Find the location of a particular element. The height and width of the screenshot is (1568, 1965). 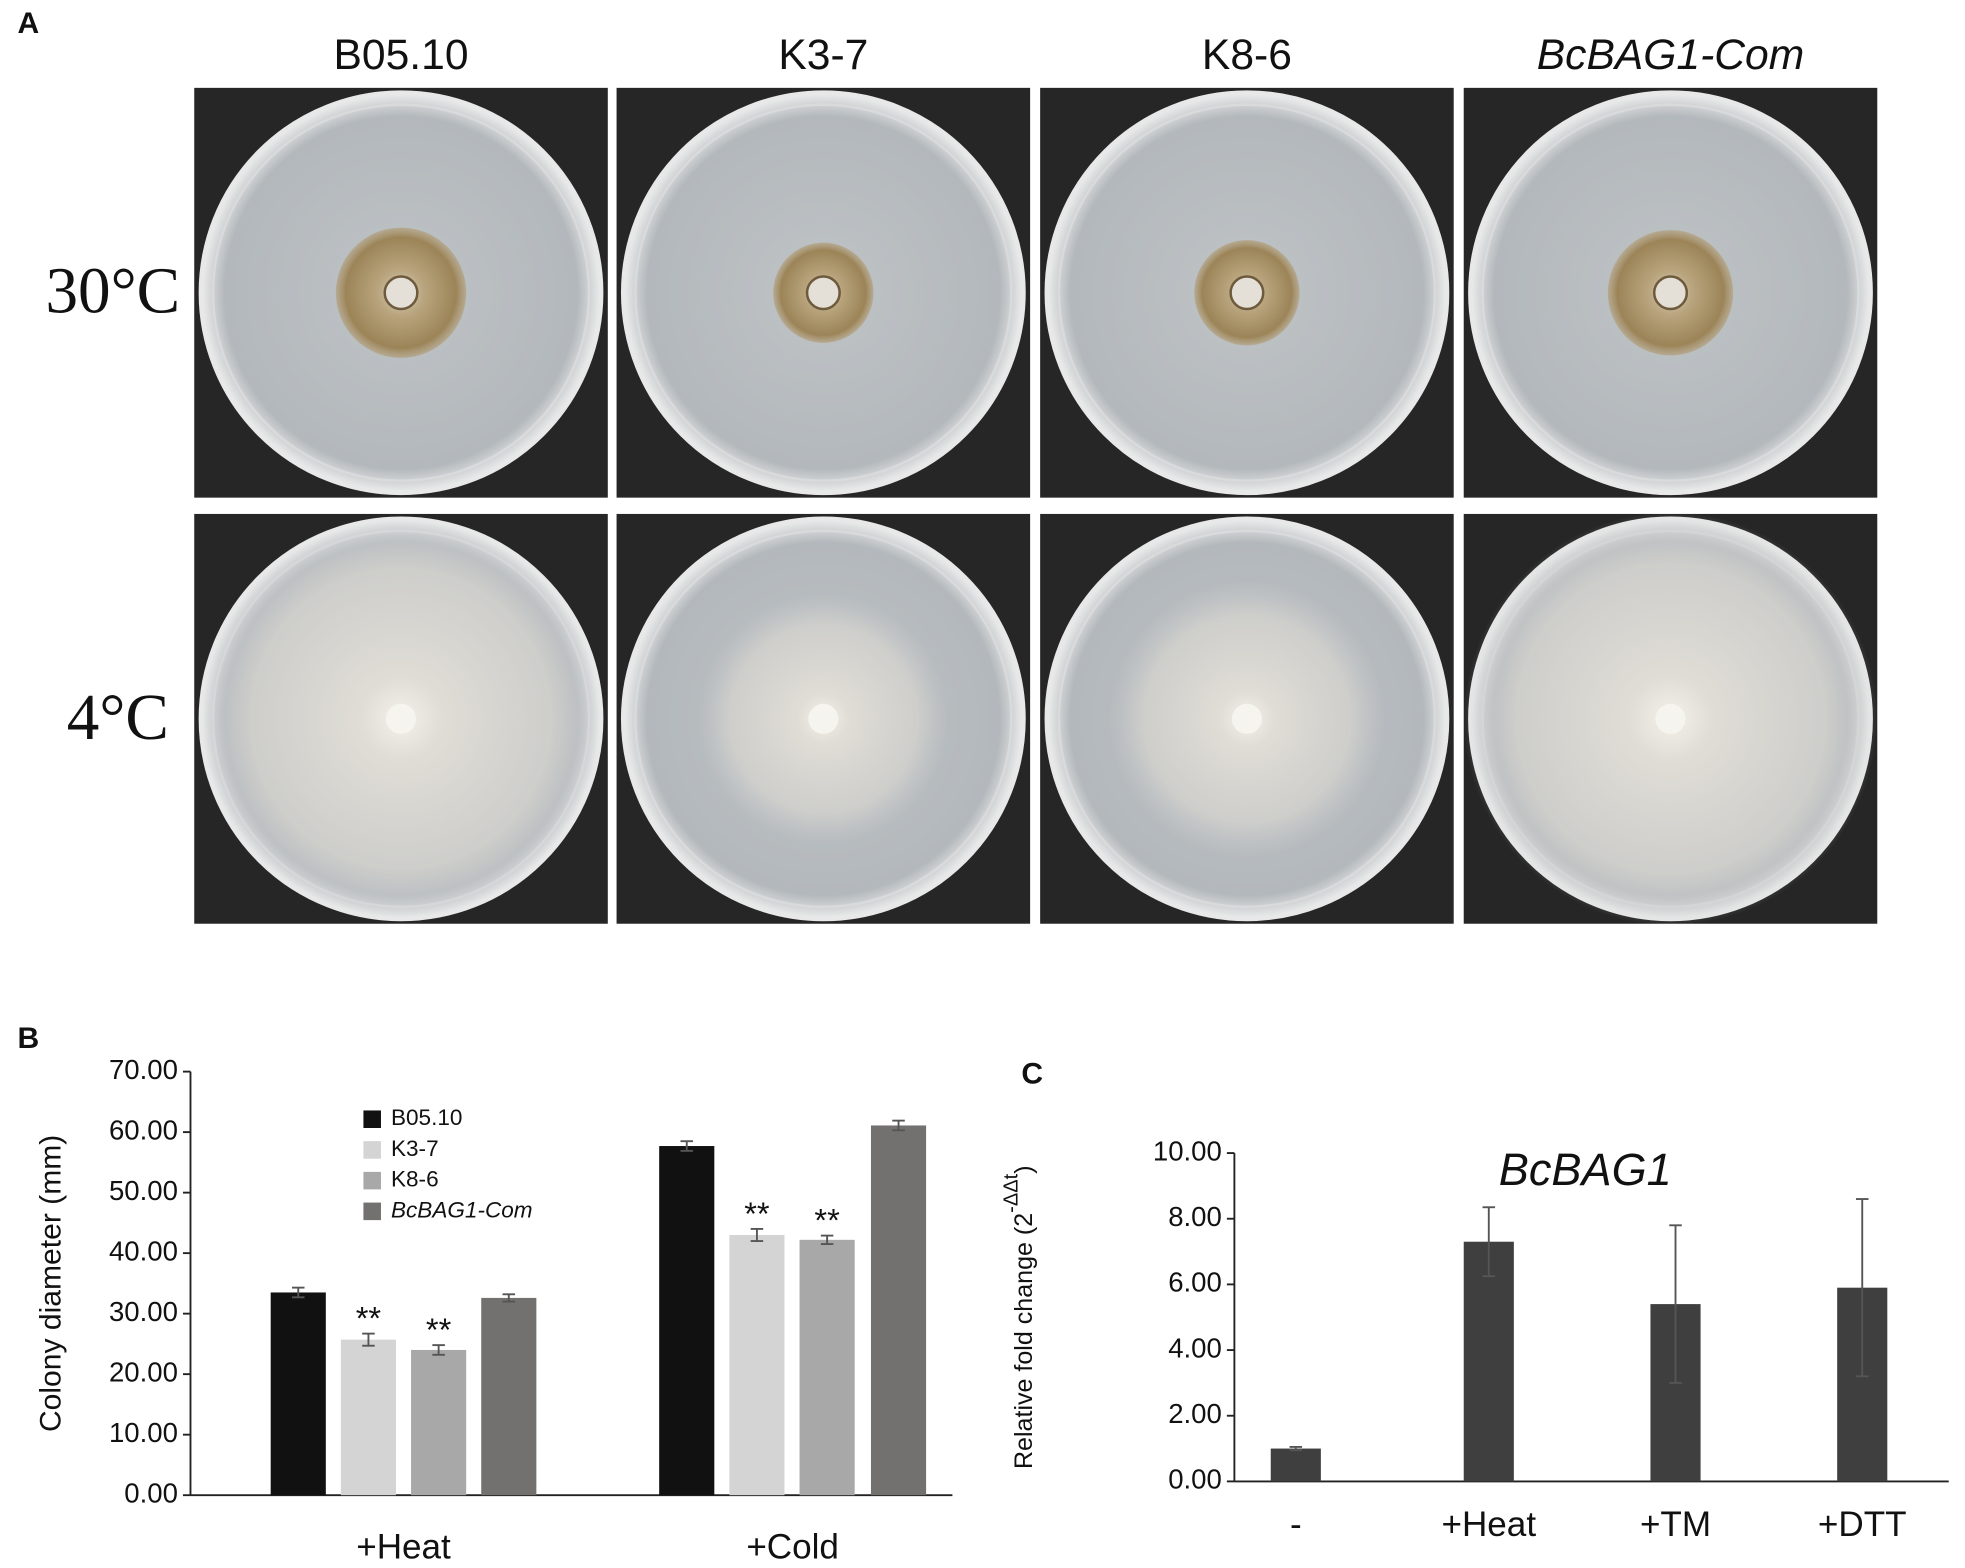

y-tick-label: 70.00 is located at coordinates (143, 1069).